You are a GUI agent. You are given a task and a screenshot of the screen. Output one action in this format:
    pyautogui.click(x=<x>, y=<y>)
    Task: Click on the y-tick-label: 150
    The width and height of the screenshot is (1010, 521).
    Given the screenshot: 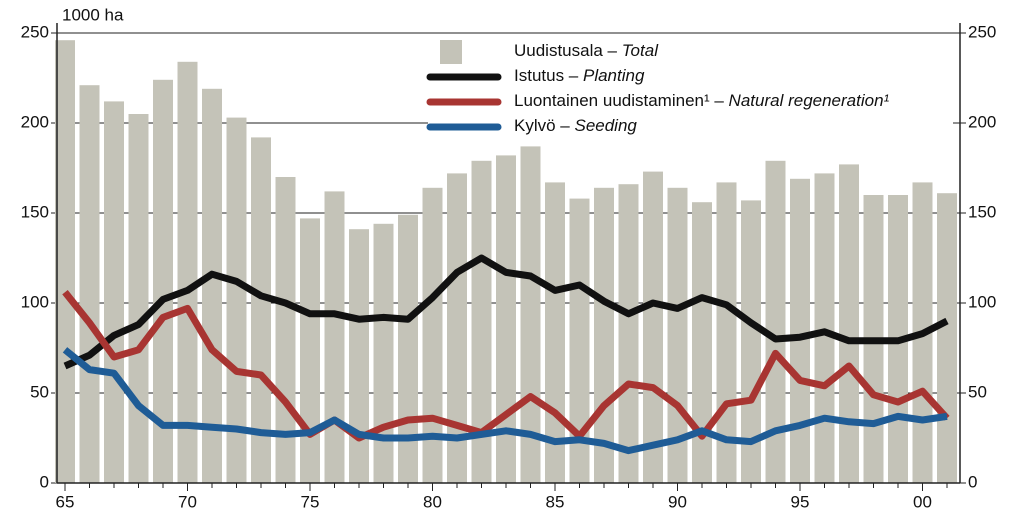 What is the action you would take?
    pyautogui.click(x=35, y=211)
    